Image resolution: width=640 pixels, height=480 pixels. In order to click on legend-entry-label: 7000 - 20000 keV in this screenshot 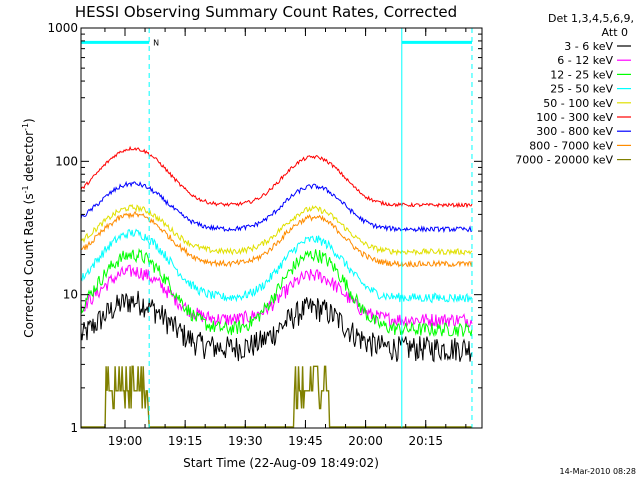, I will do `click(564, 160)`.